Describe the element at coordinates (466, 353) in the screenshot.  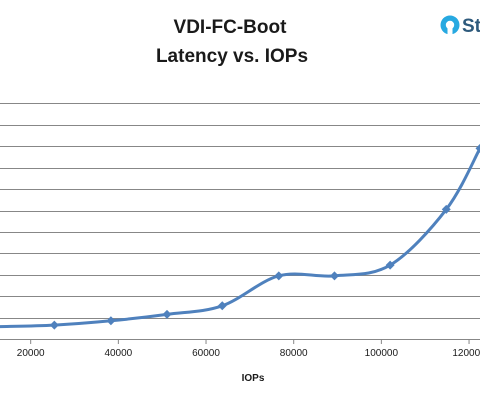
I see `x-tick-label: 120000` at that location.